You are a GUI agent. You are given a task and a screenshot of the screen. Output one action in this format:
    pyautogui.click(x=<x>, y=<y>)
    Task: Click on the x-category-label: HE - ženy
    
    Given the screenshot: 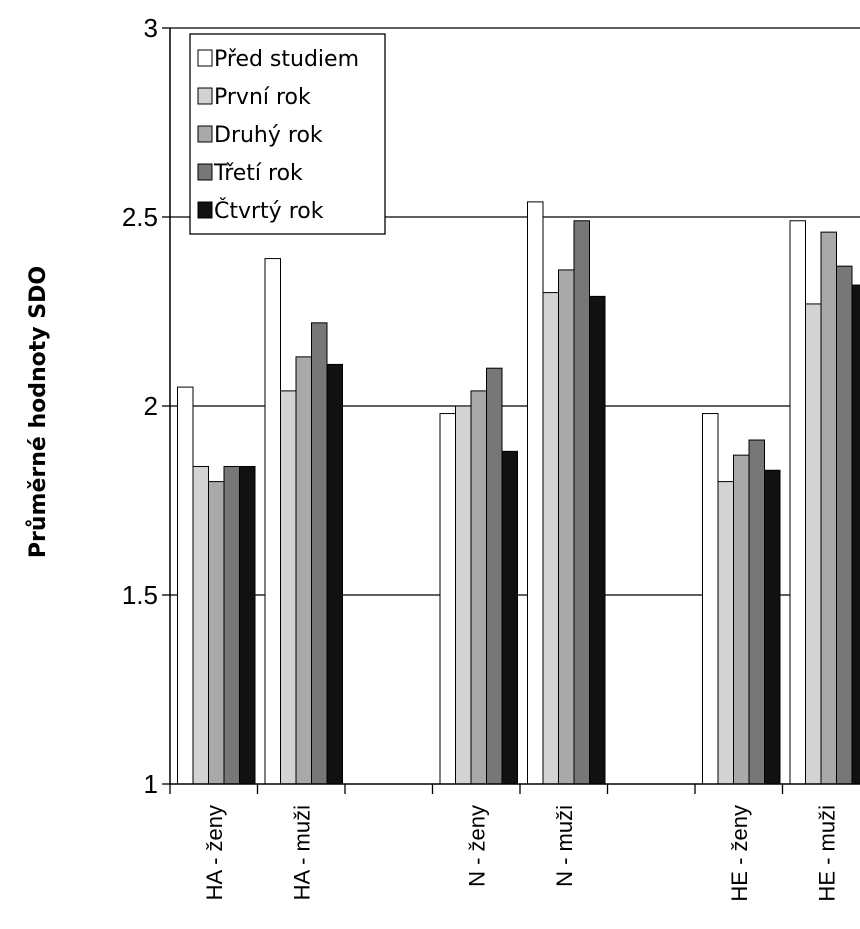 What is the action you would take?
    pyautogui.click(x=739, y=853)
    